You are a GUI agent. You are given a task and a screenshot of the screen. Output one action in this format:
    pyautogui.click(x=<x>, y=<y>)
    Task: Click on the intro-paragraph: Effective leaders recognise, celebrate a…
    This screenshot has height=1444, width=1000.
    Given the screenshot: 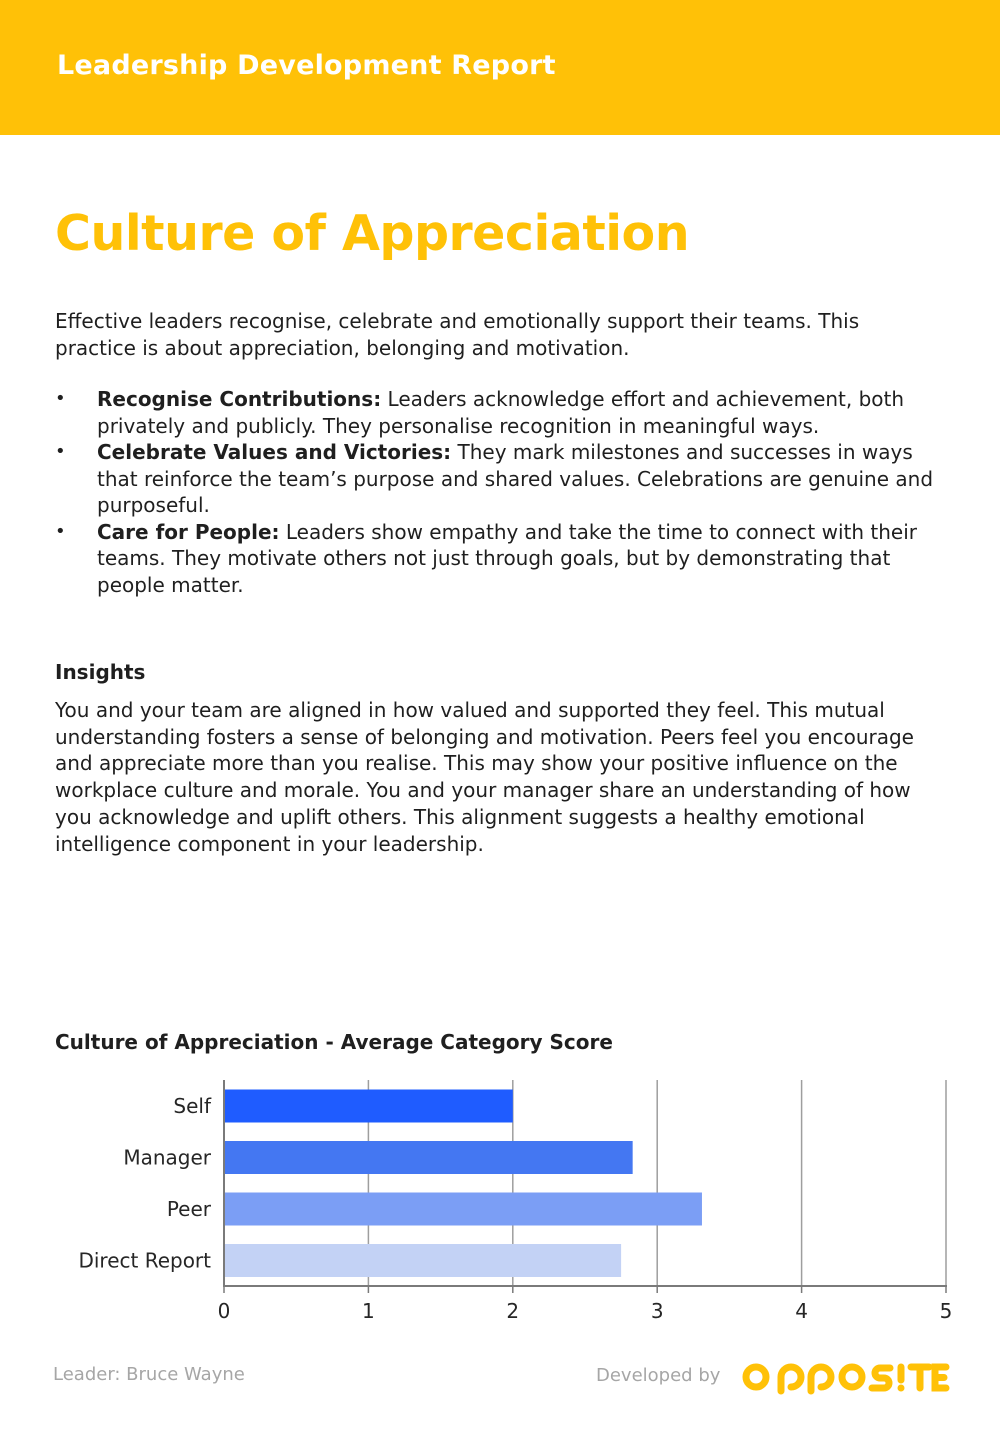 What is the action you would take?
    pyautogui.click(x=457, y=334)
    